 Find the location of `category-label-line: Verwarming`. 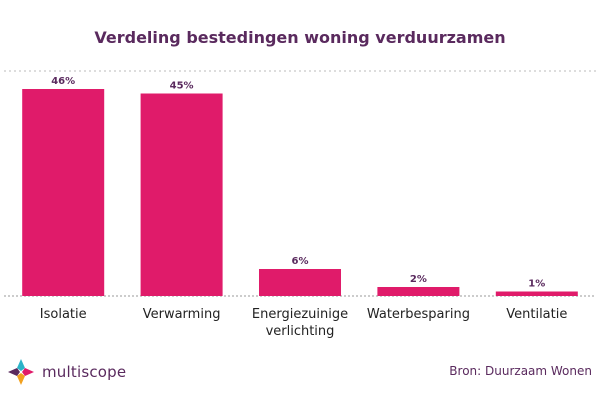

category-label-line: Verwarming is located at coordinates (182, 314).